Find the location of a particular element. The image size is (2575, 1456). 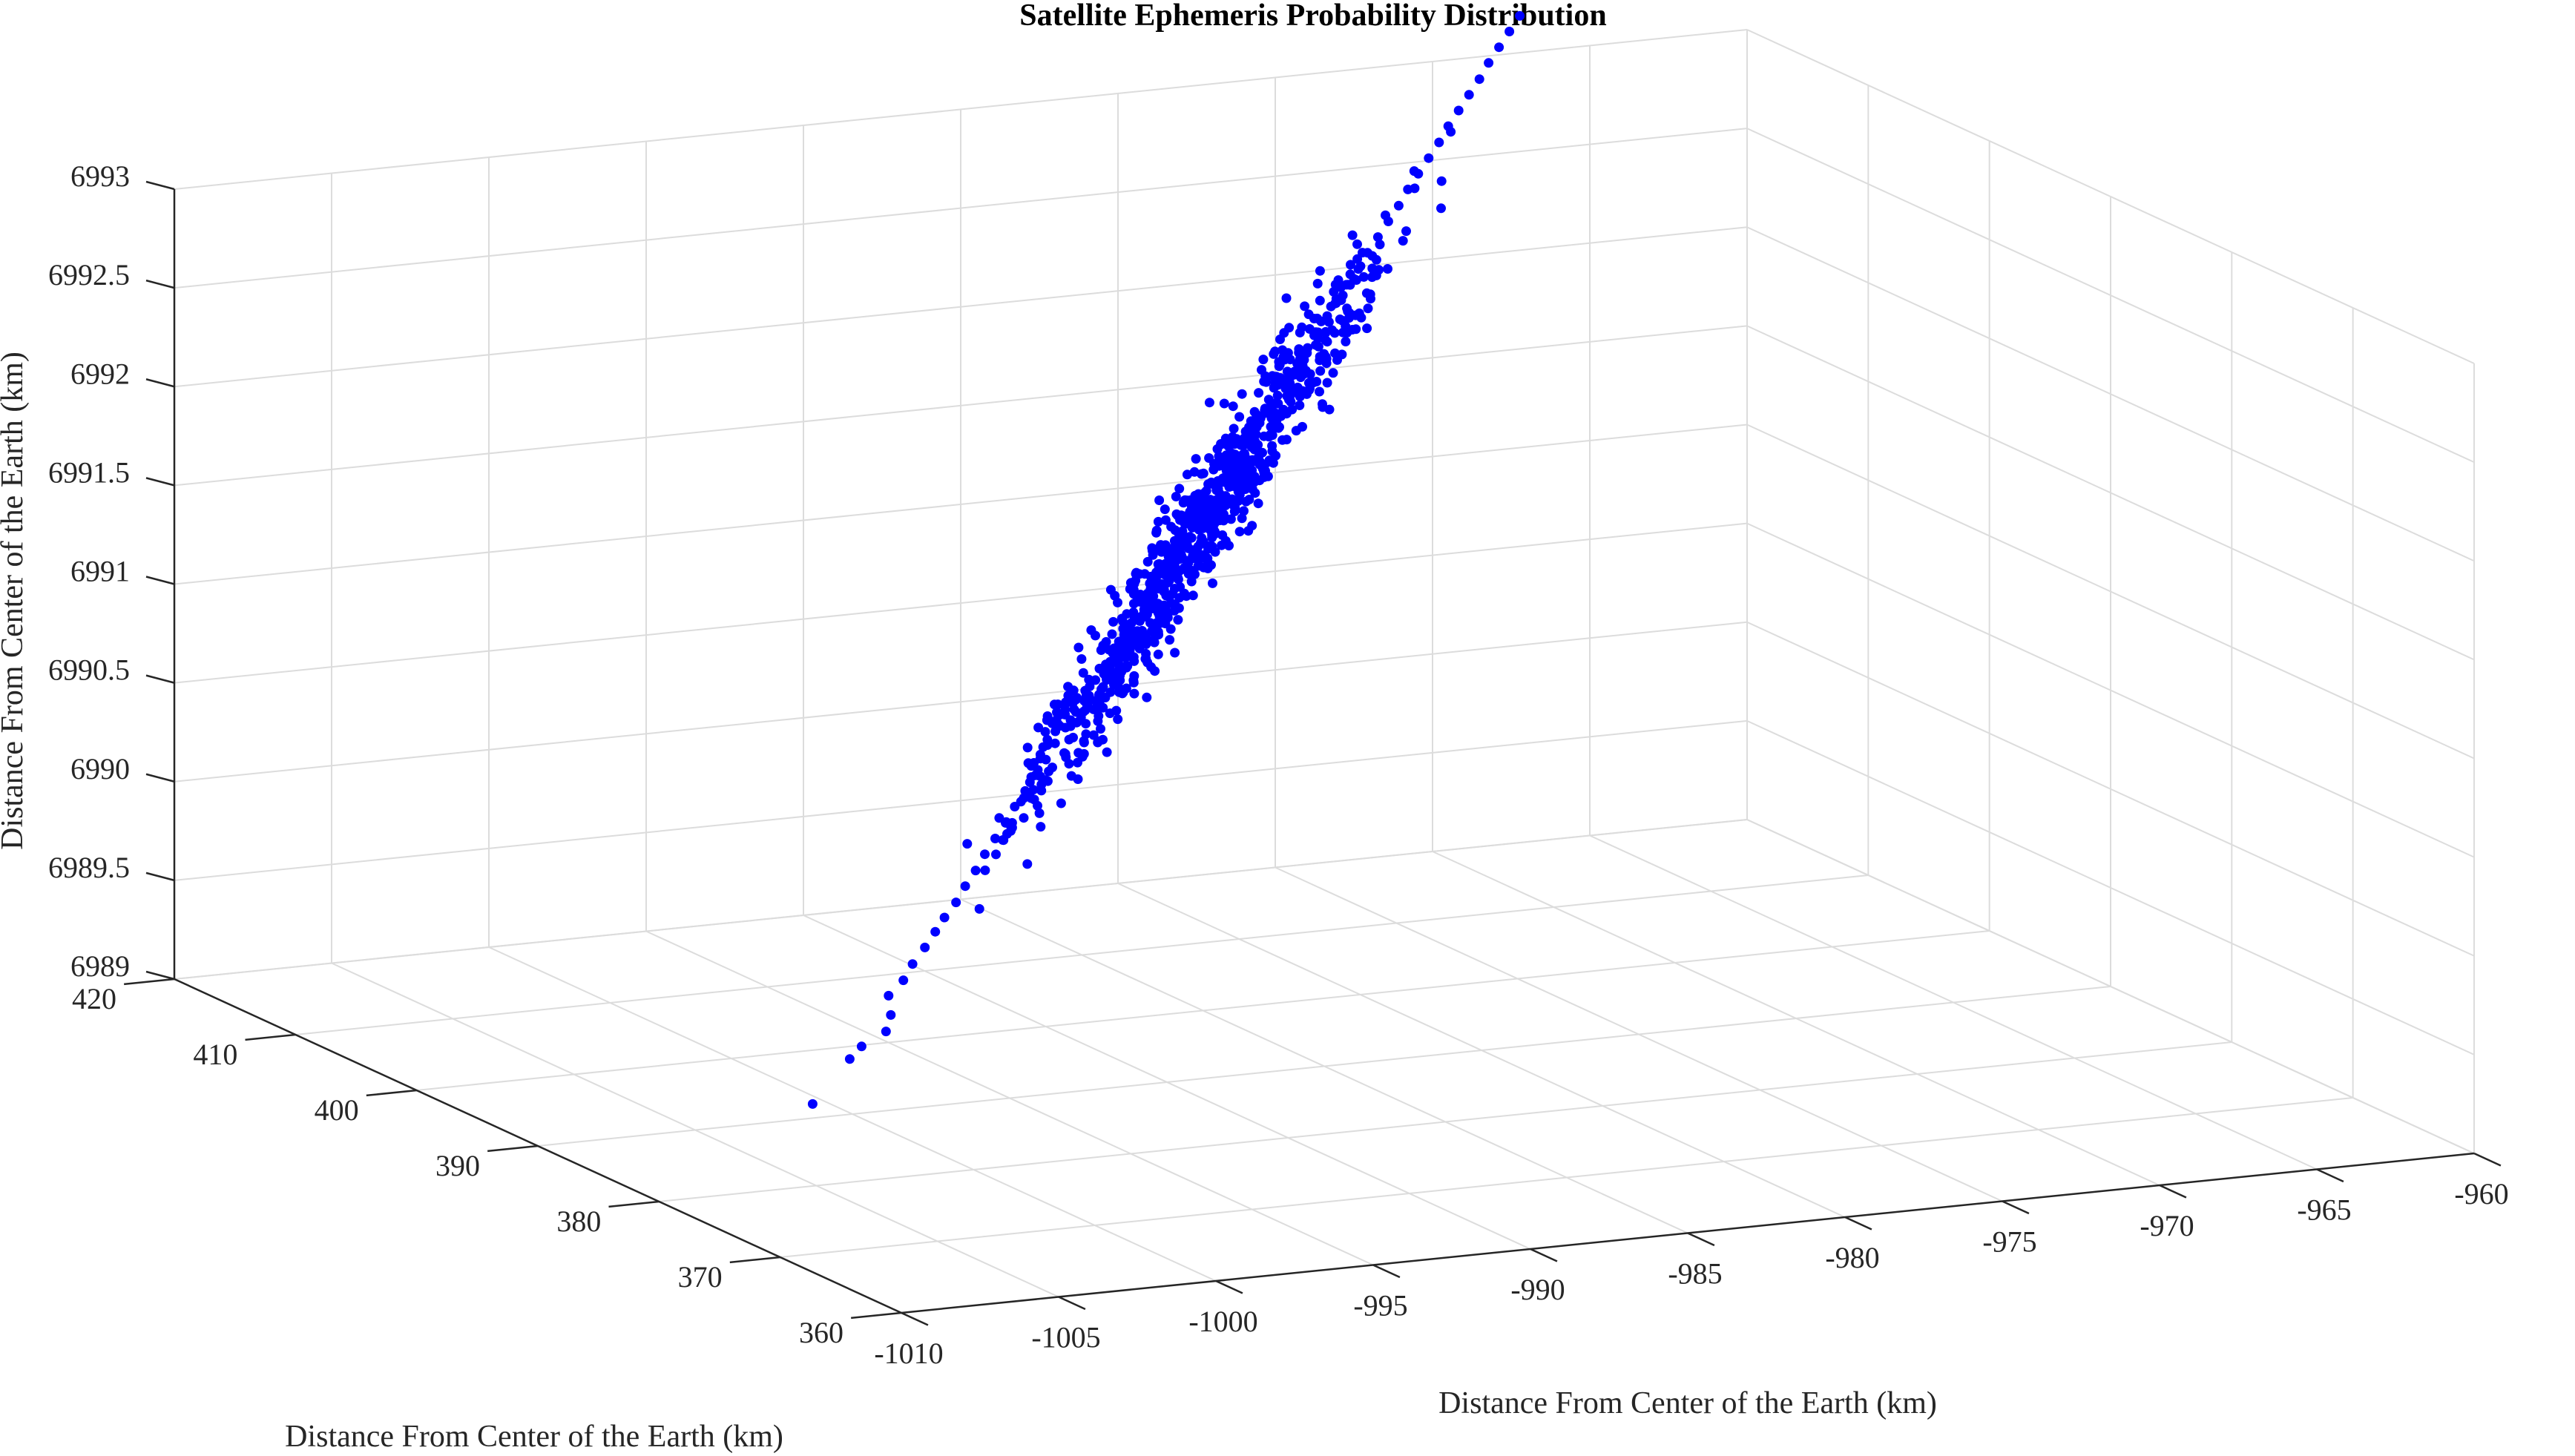

x-tick-label: -965 is located at coordinates (2324, 1210).